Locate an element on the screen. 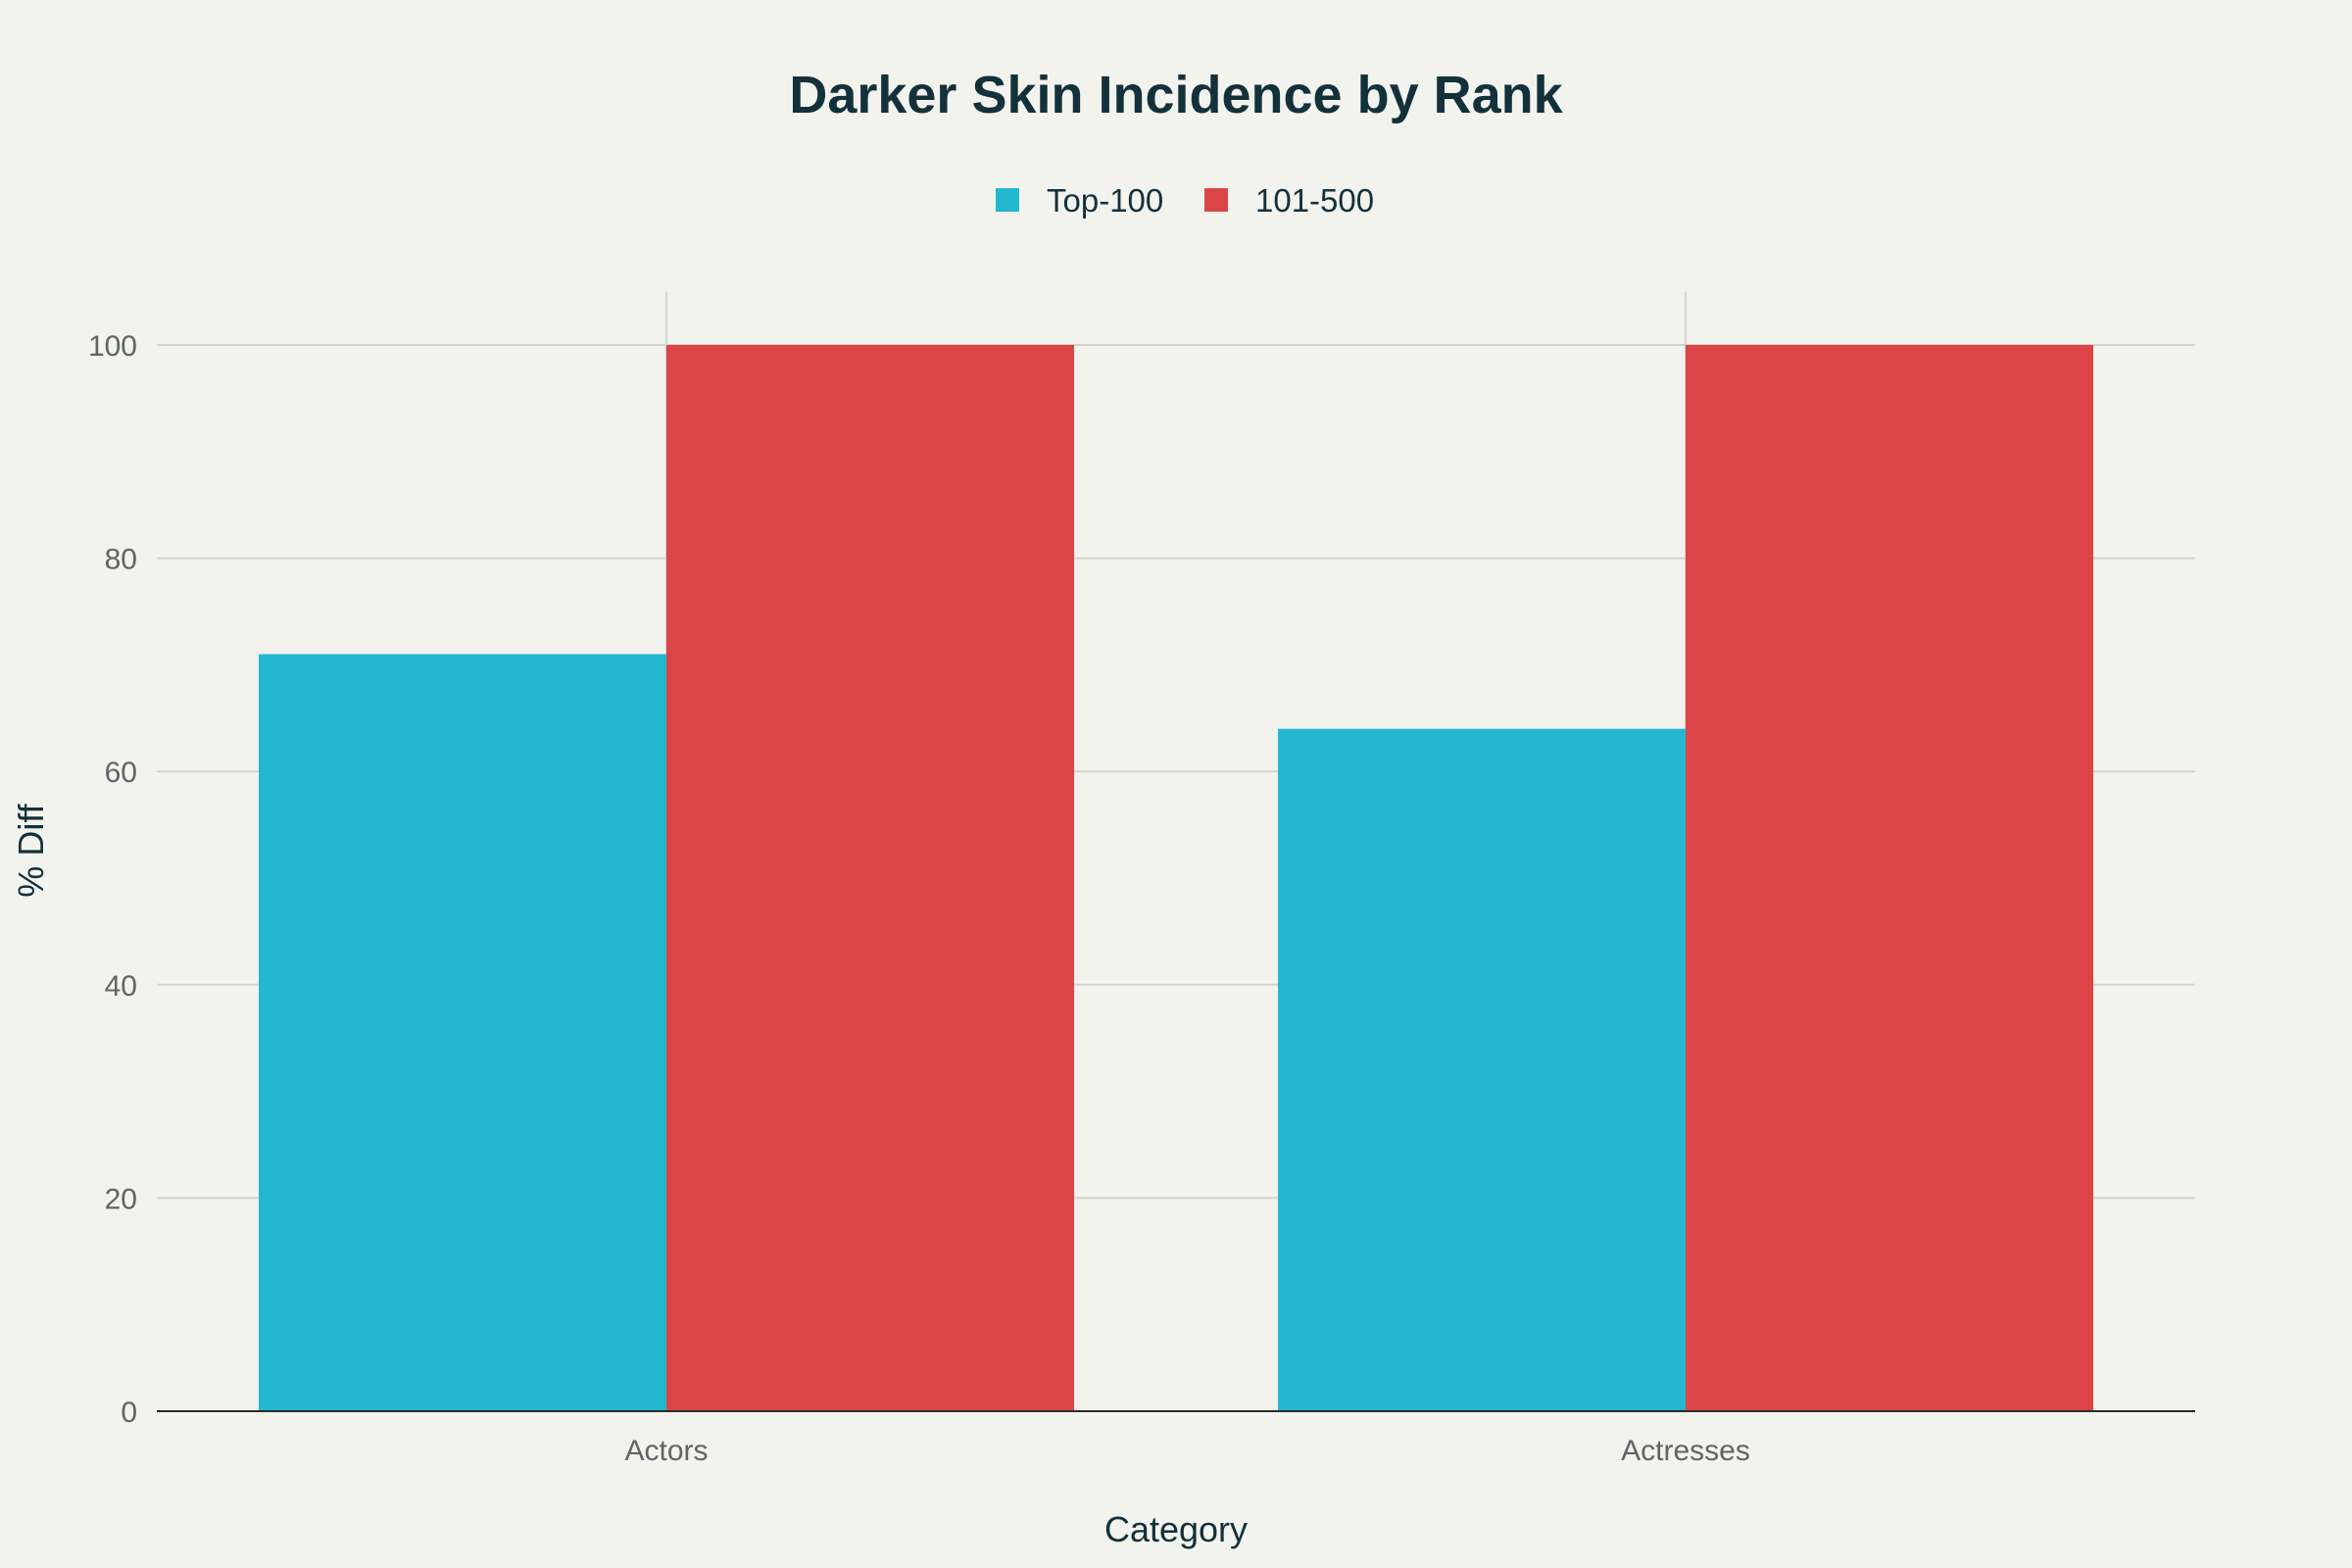 The image size is (2352, 1568). legend: Top-100 101-500 is located at coordinates (1185, 200).